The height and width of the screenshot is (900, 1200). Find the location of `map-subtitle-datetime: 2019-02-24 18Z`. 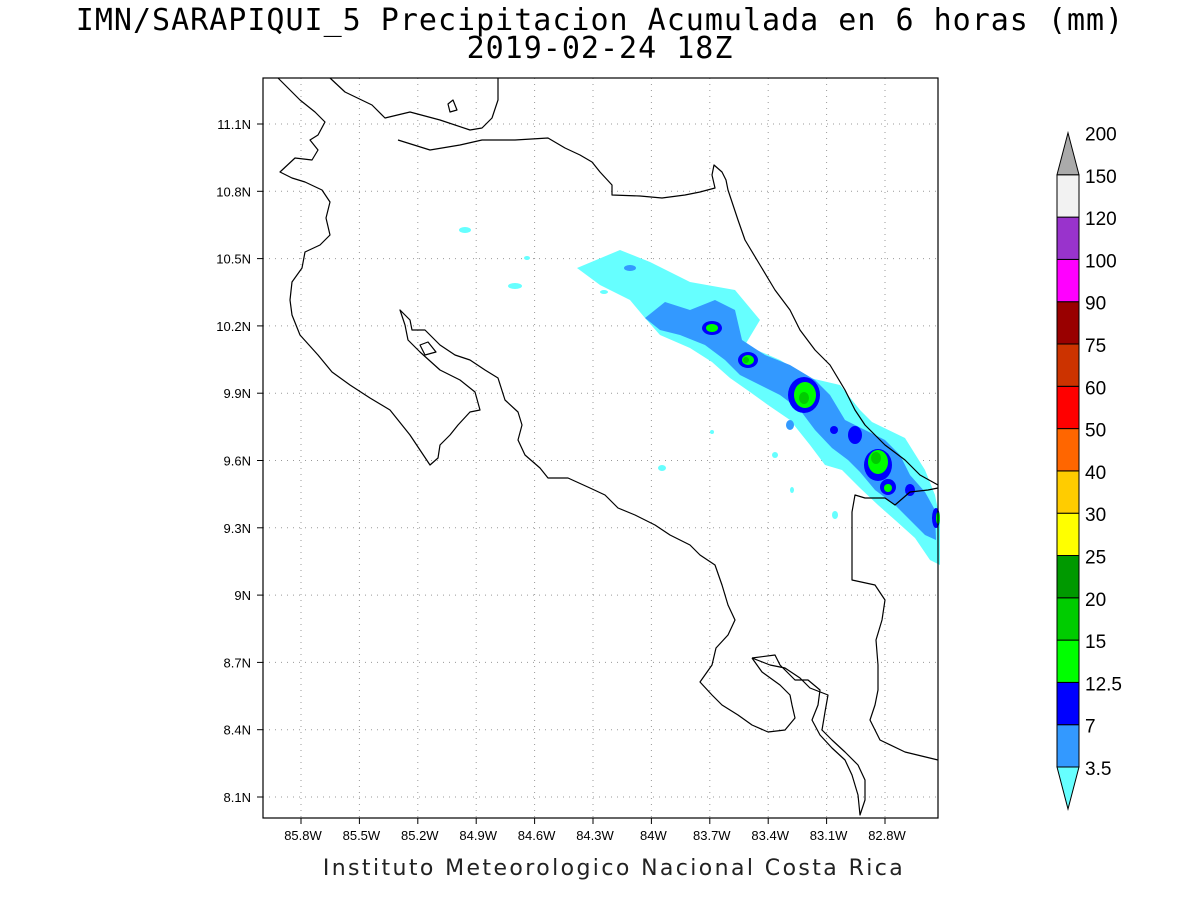

map-subtitle-datetime: 2019-02-24 18Z is located at coordinates (600, 48).